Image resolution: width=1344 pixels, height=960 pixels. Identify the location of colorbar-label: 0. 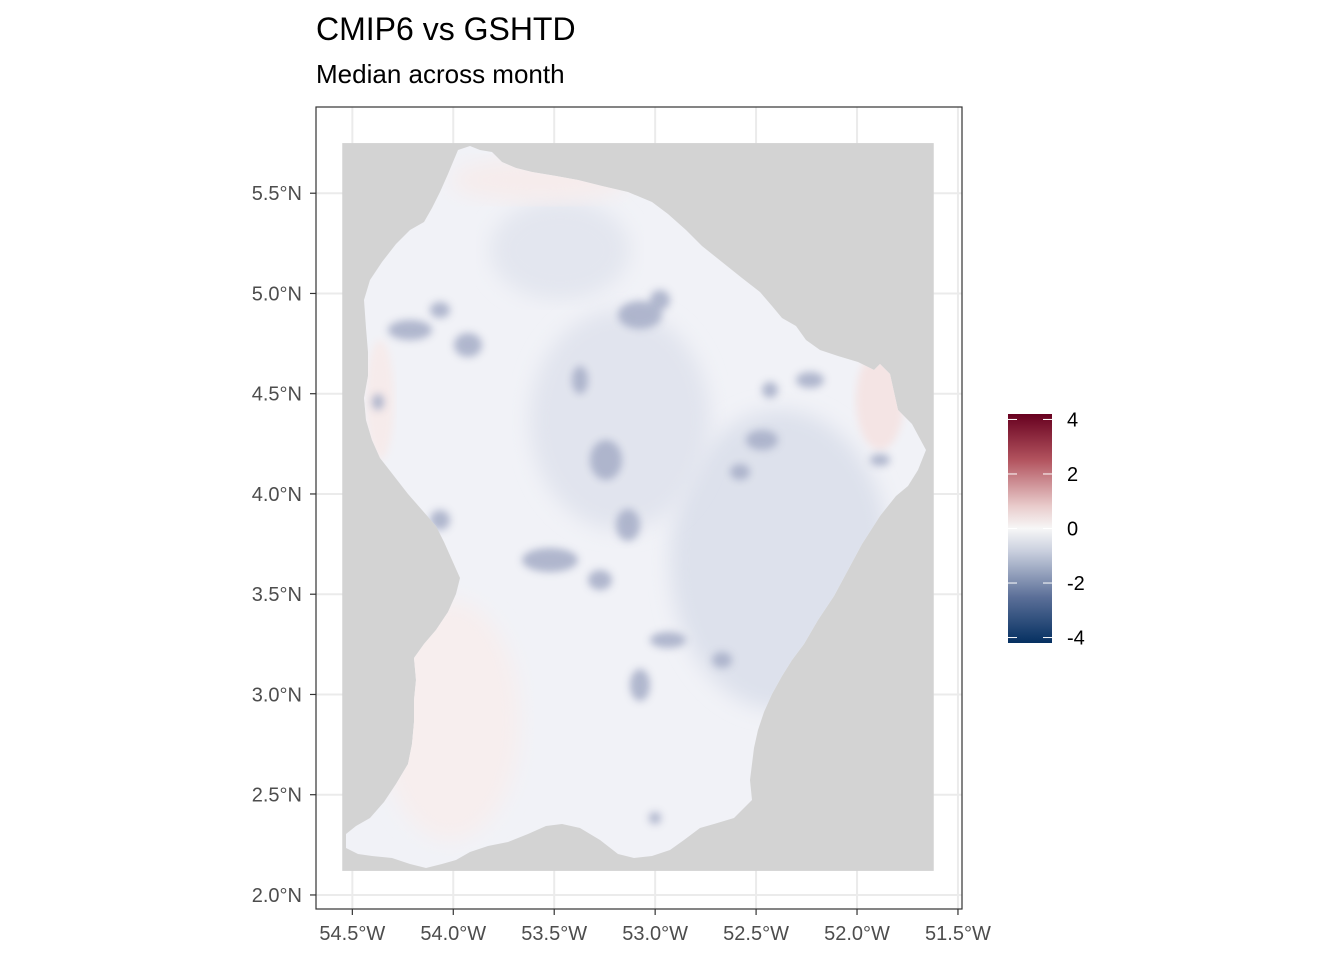
(1072, 530).